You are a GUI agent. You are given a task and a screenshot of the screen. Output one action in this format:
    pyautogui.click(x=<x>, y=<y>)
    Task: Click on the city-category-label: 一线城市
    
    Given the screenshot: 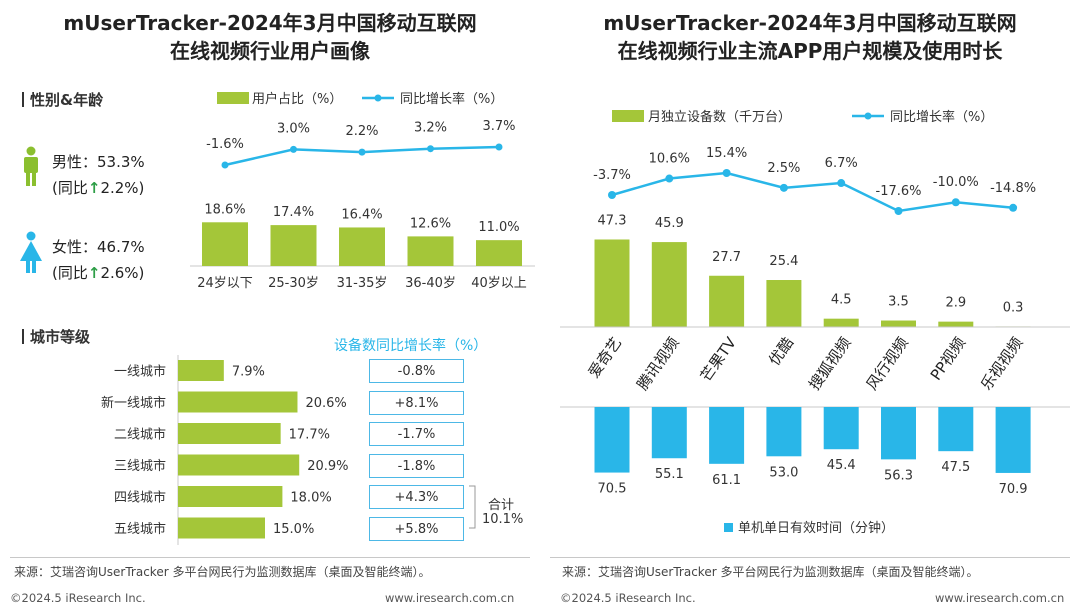 What is the action you would take?
    pyautogui.click(x=140, y=372)
    